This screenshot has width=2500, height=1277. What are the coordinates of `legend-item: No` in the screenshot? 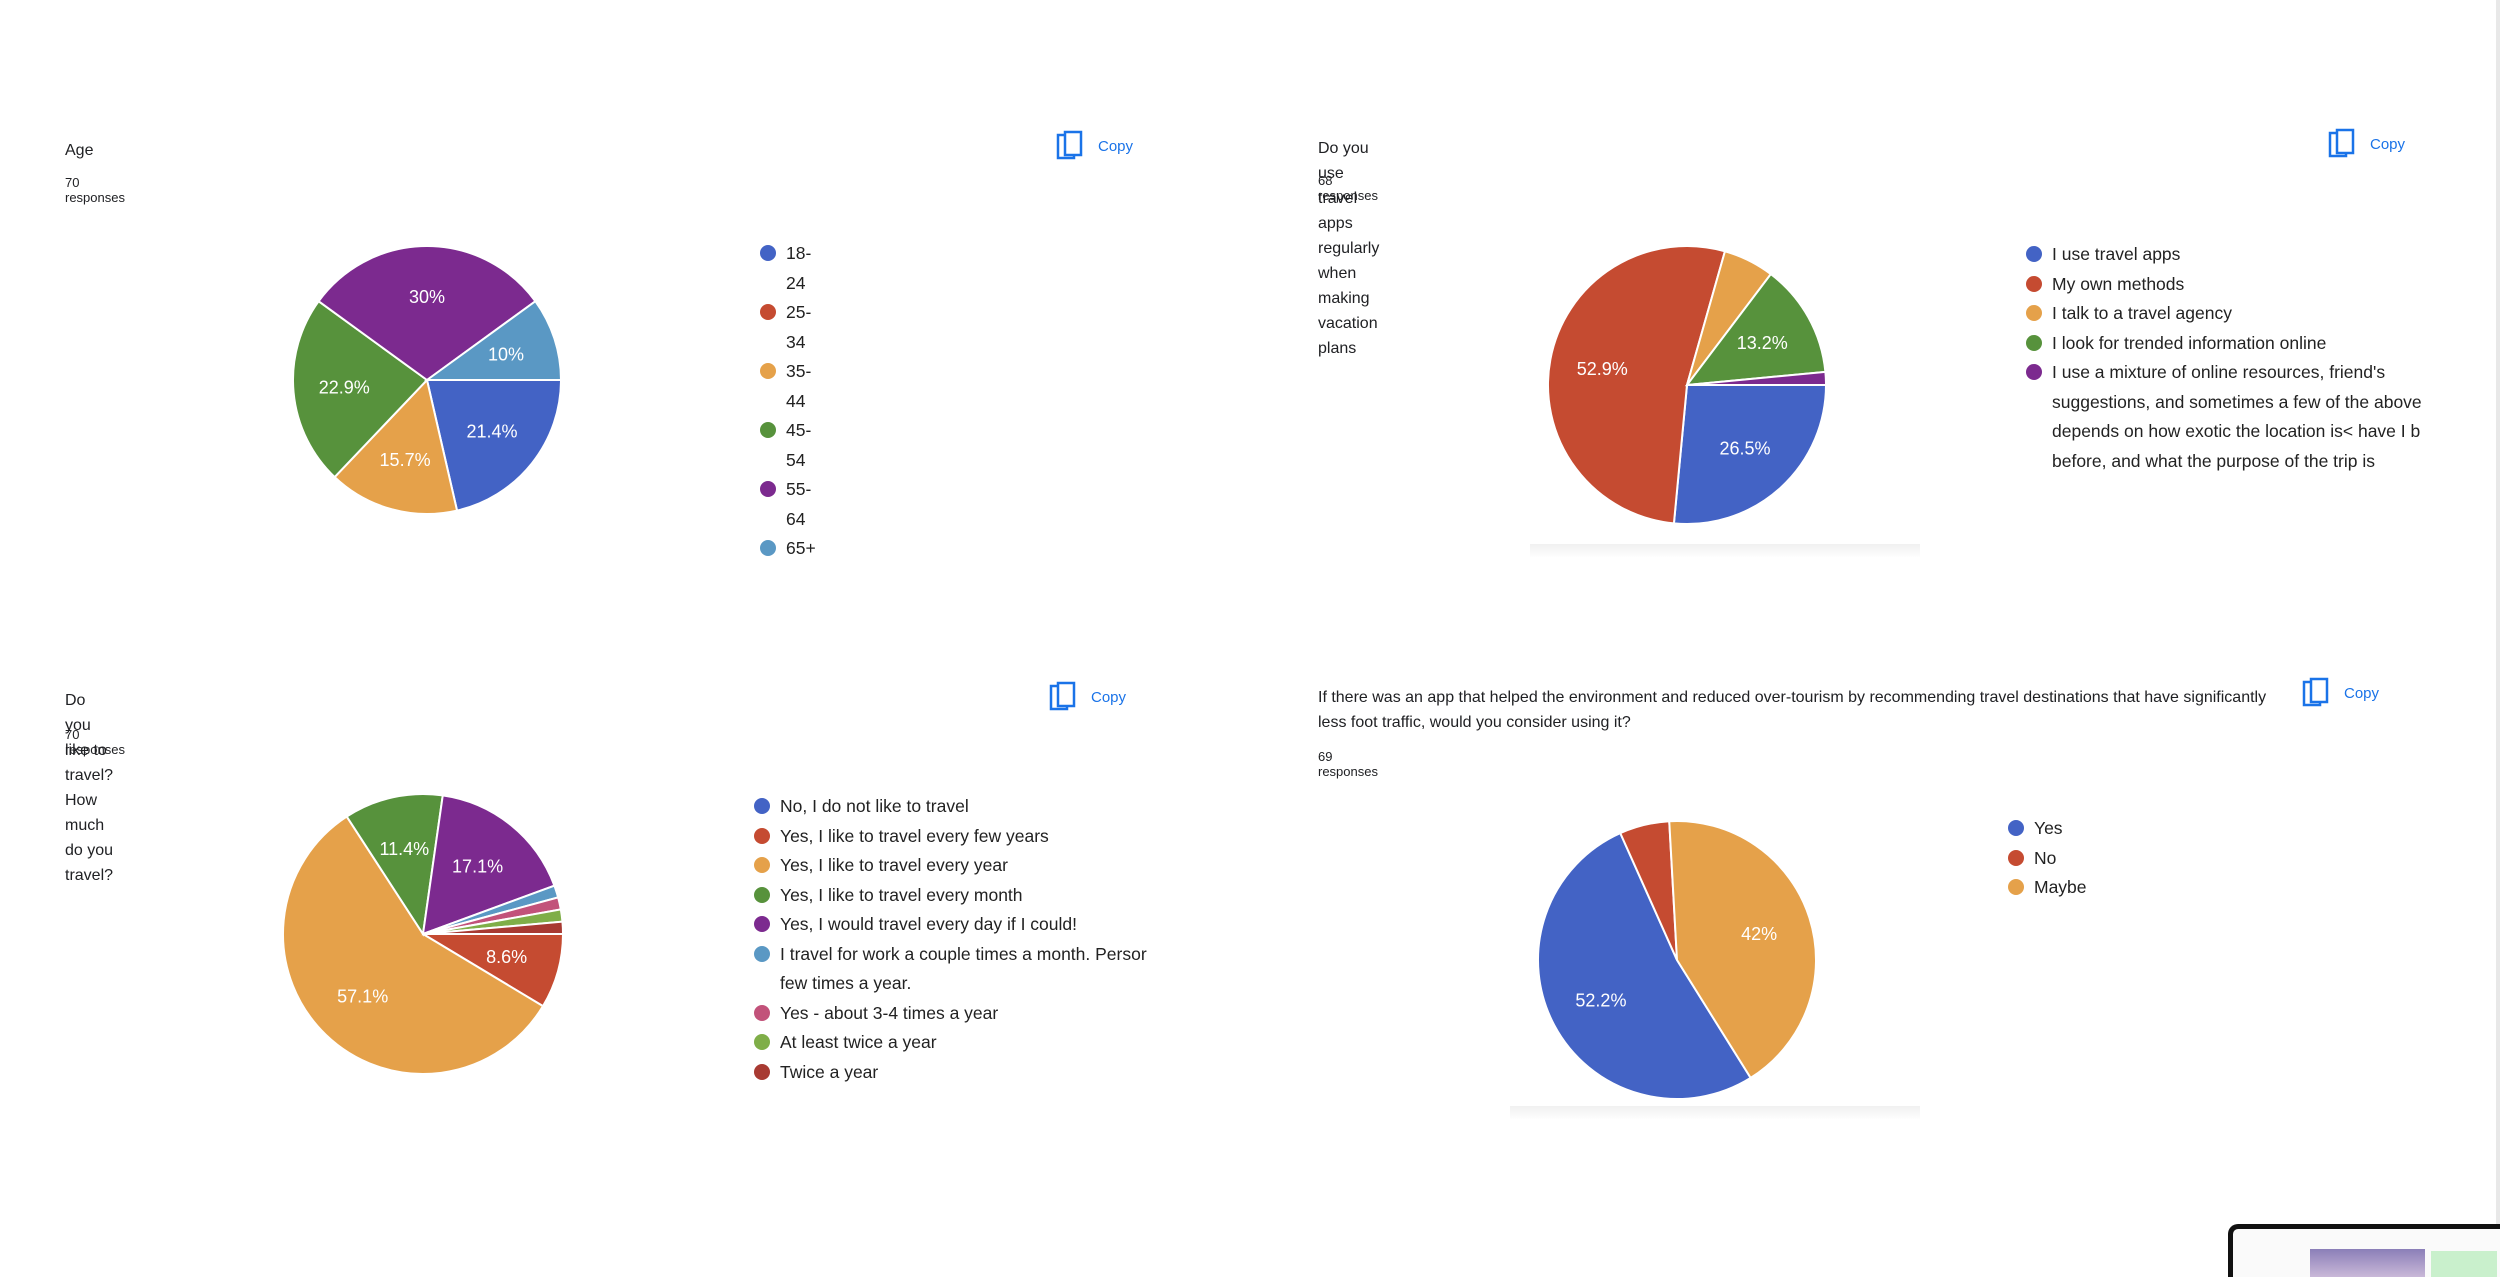 It's located at (2047, 859).